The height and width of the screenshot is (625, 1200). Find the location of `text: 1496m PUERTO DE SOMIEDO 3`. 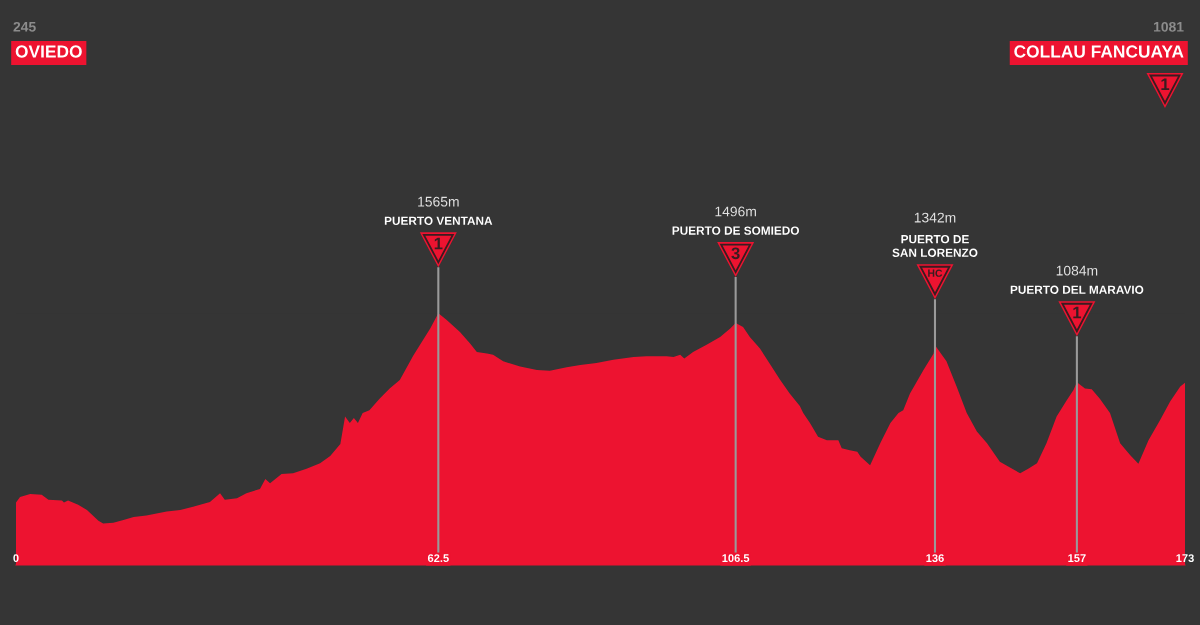

text: 1496m PUERTO DE SOMIEDO 3 is located at coordinates (735, 233).